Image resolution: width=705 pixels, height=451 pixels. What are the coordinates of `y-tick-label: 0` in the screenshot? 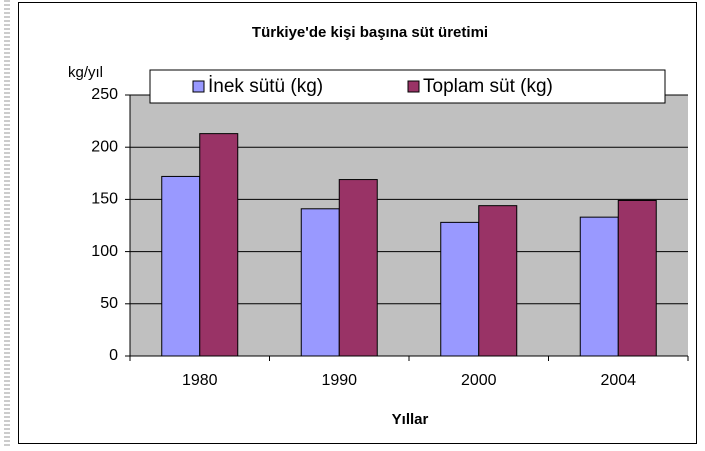 It's located at (113, 355).